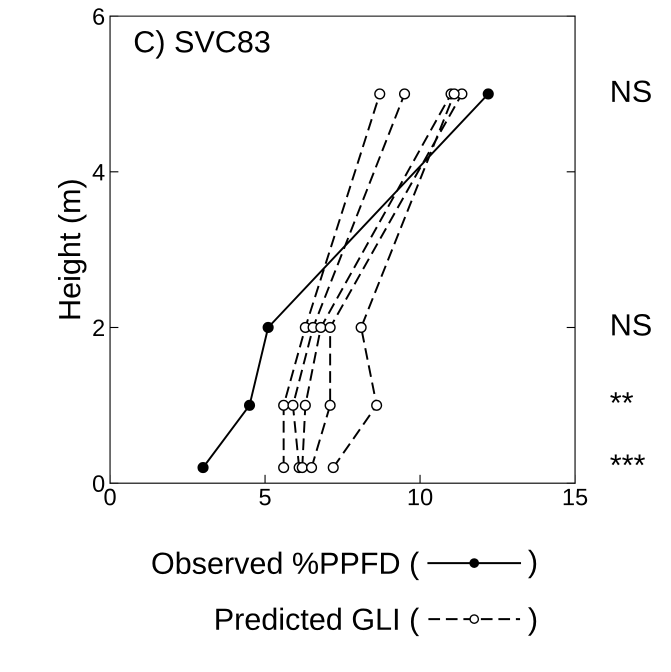 The height and width of the screenshot is (672, 671). Describe the element at coordinates (98, 172) in the screenshot. I see `y-tick-label: 4` at that location.